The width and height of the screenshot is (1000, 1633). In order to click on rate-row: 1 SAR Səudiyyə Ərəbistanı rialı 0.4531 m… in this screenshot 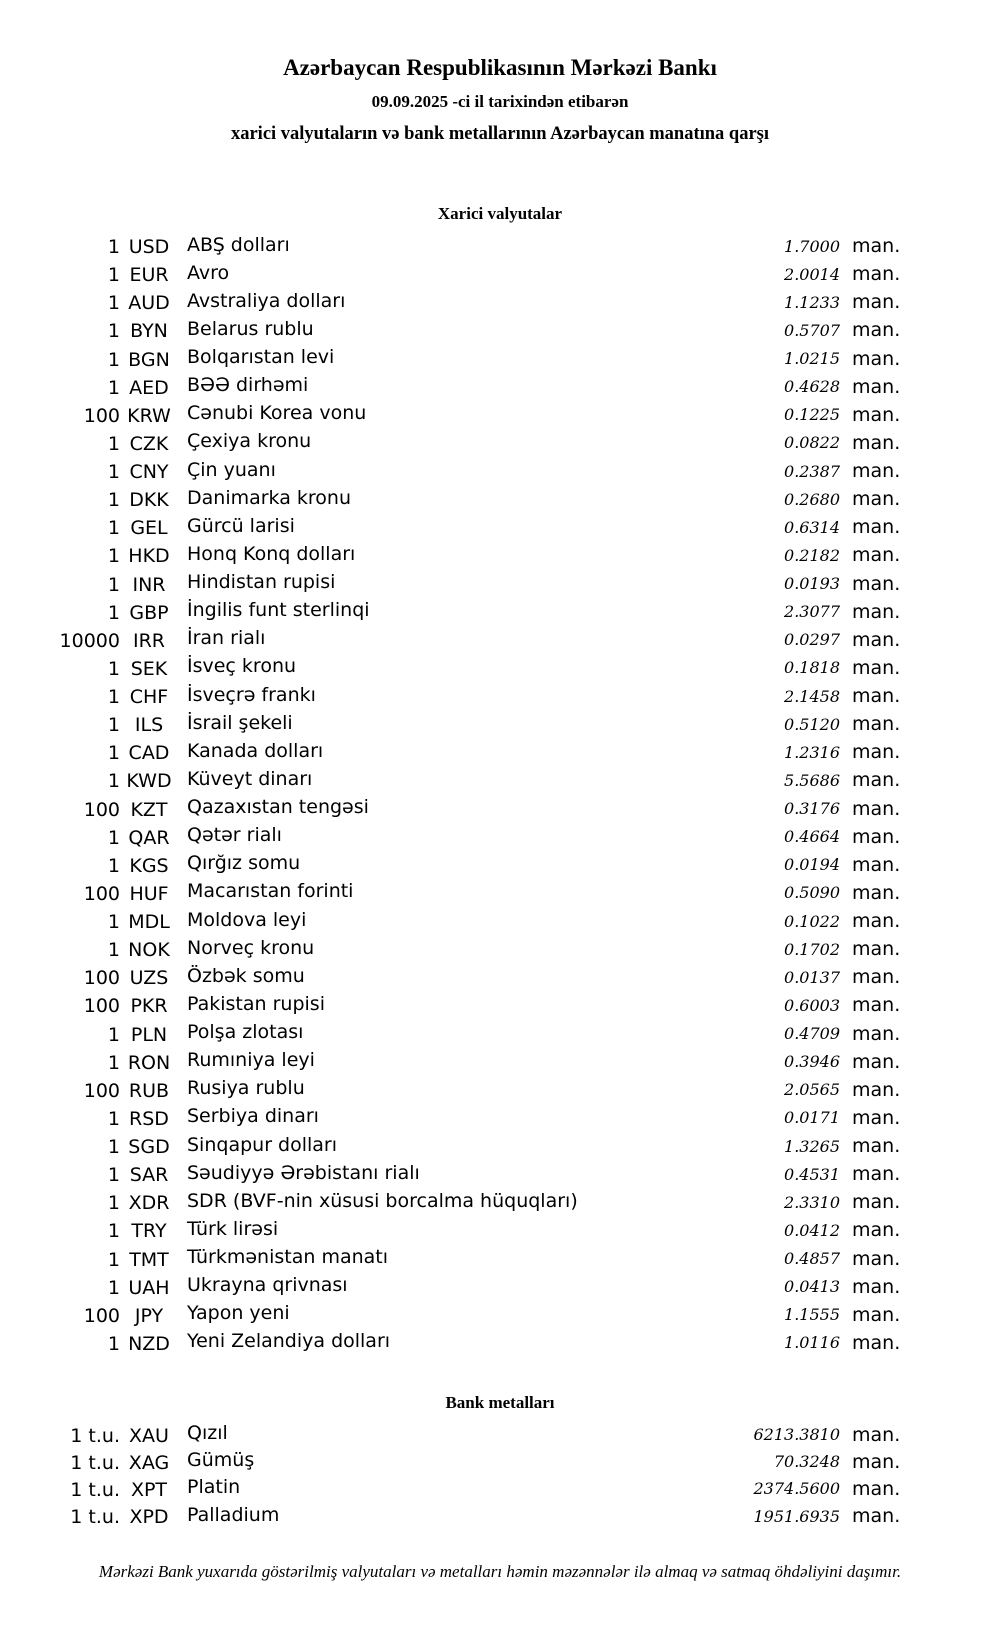, I will do `click(500, 1174)`.